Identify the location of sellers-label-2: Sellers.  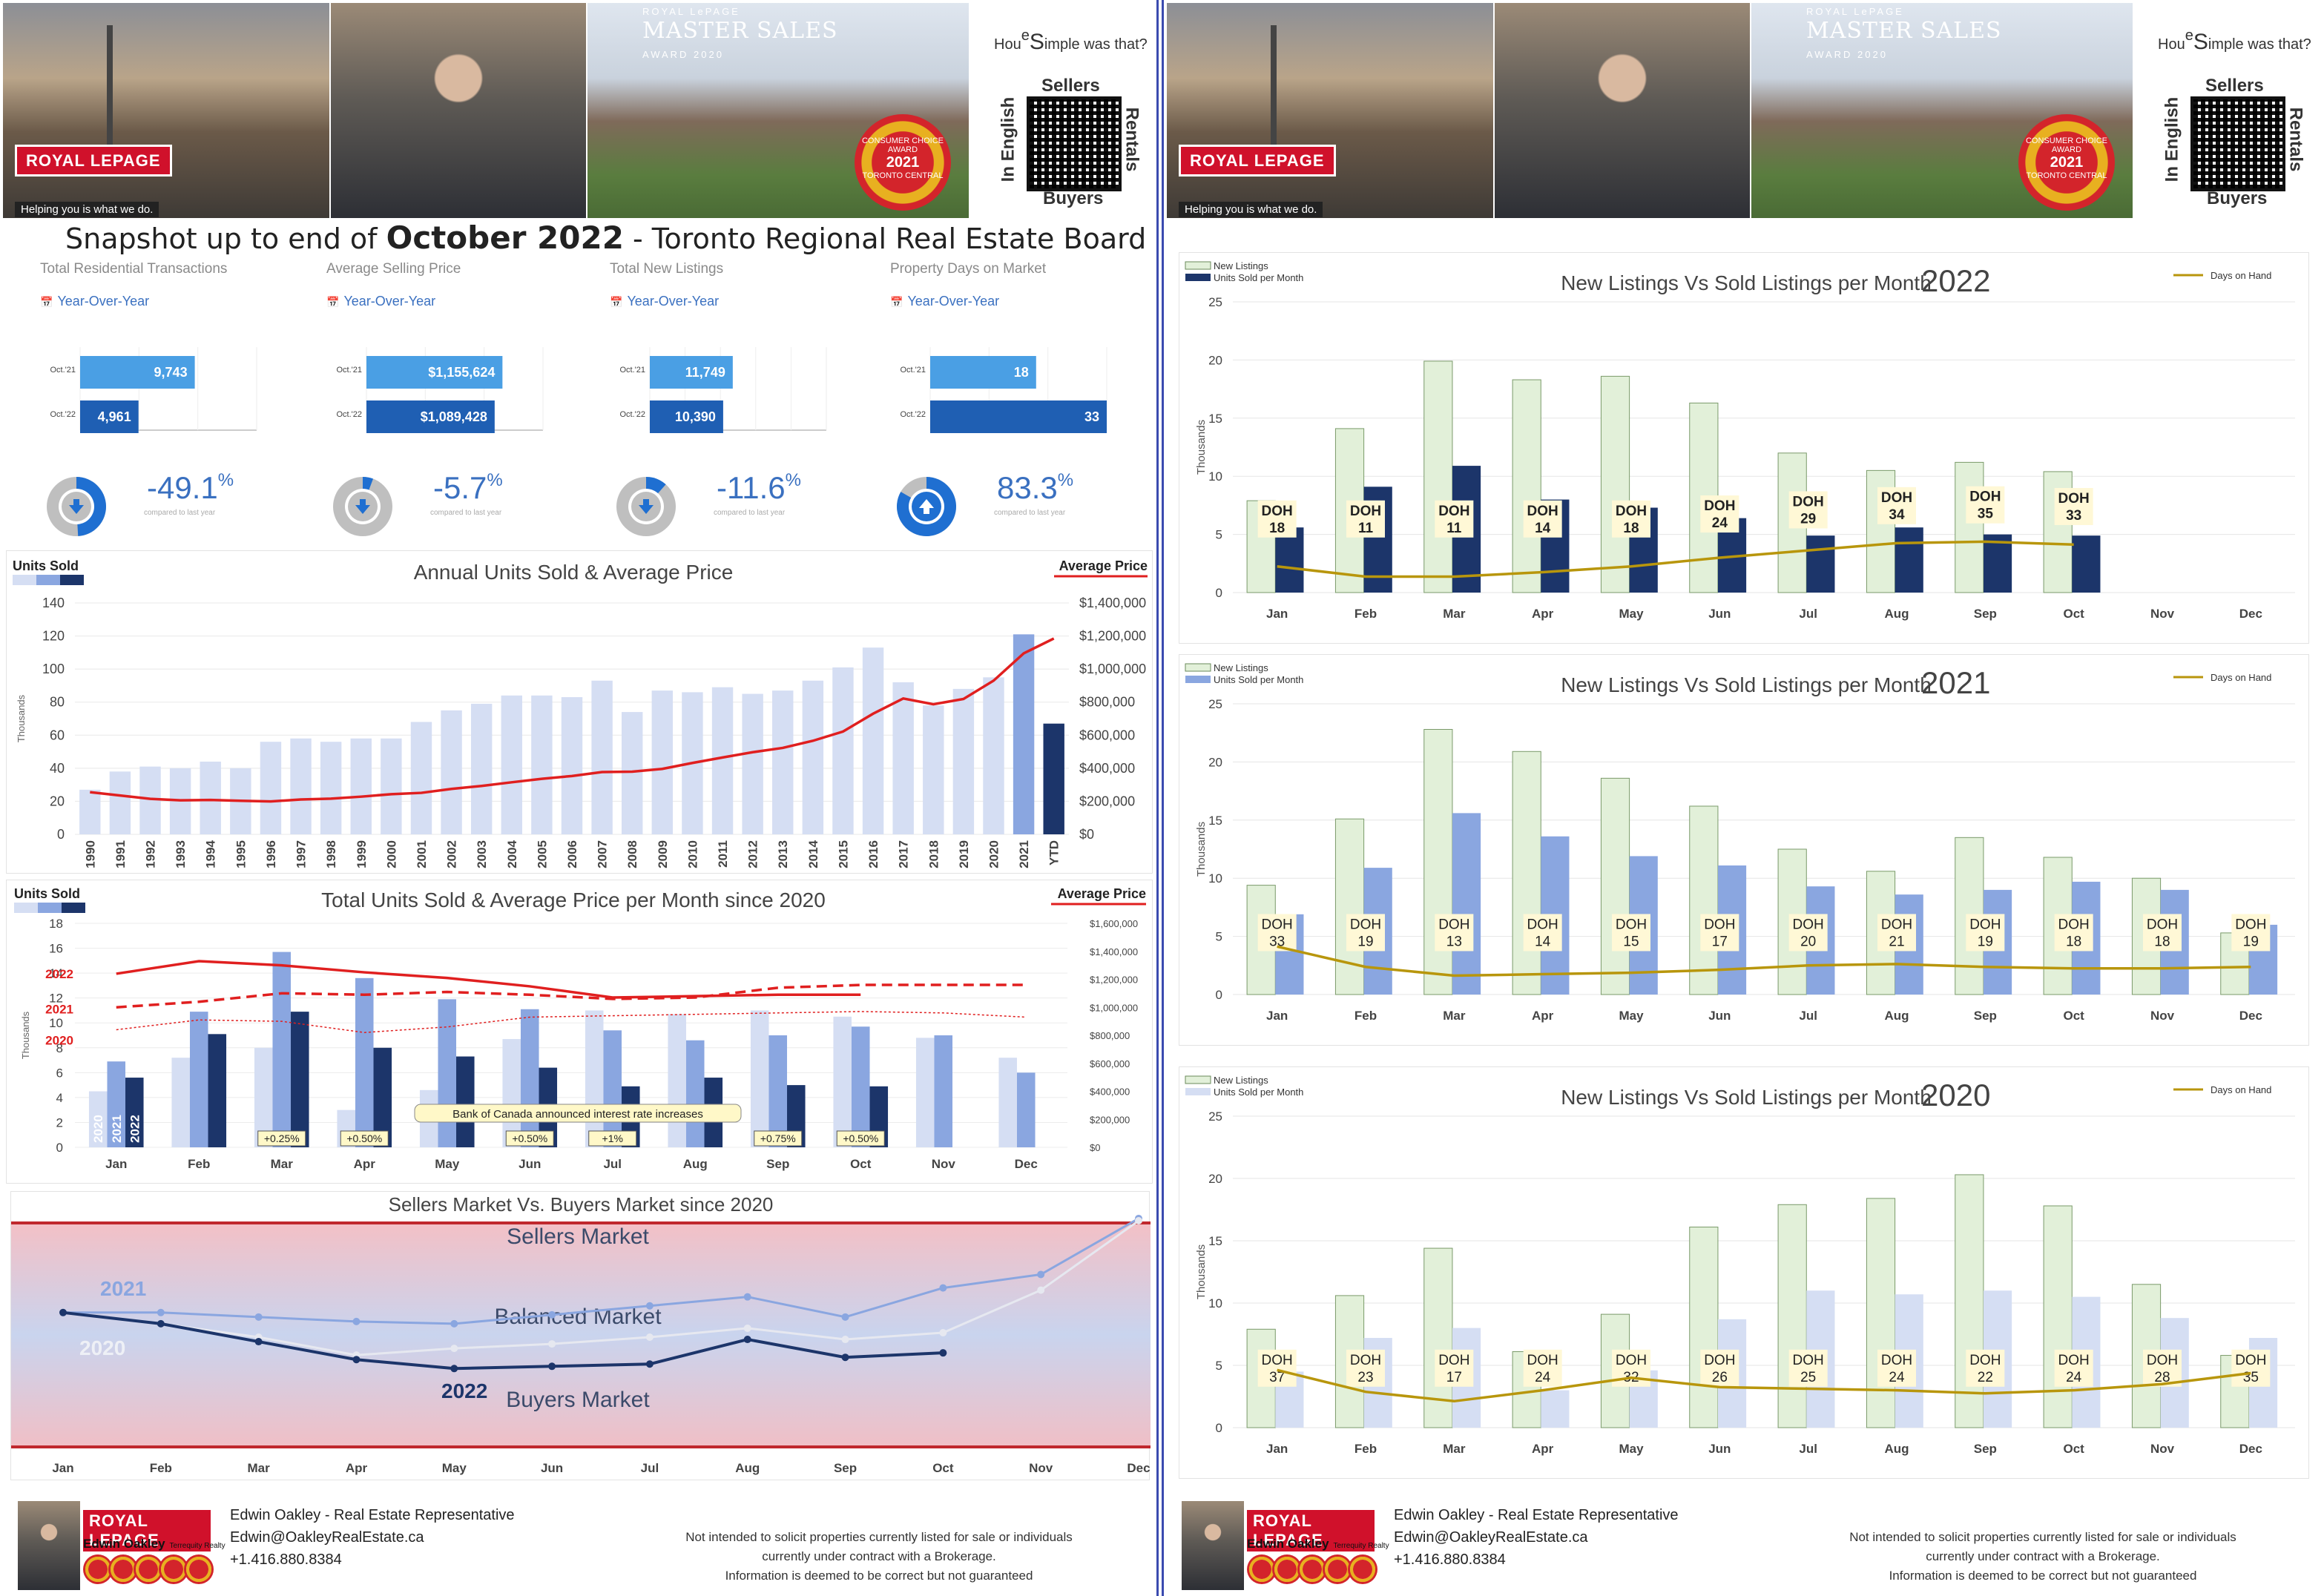
(2234, 86).